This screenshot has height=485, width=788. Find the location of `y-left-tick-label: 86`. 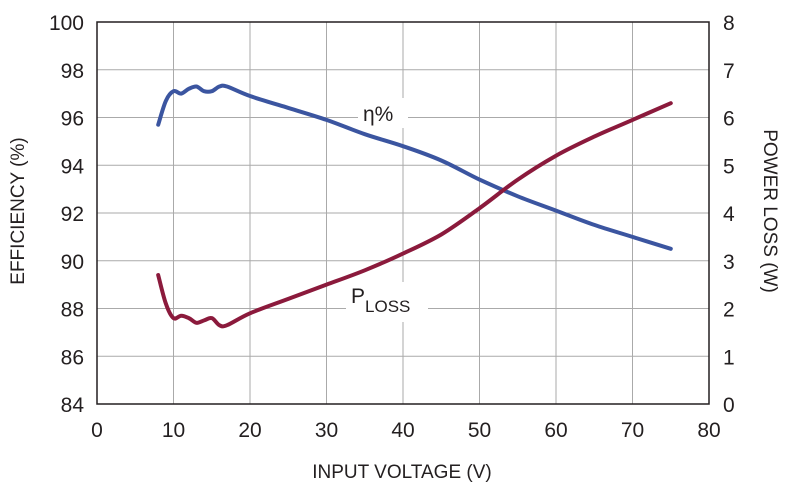

y-left-tick-label: 86 is located at coordinates (72, 357).